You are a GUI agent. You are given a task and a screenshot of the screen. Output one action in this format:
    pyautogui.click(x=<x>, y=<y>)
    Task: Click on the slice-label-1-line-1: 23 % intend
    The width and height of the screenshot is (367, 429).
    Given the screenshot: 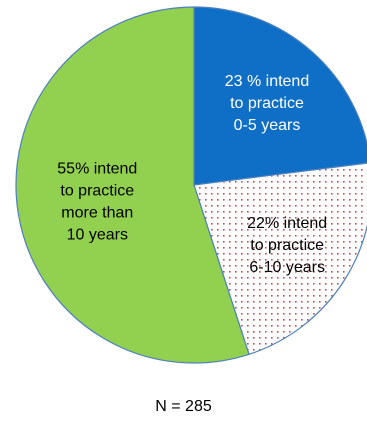 What is the action you would take?
    pyautogui.click(x=267, y=81)
    